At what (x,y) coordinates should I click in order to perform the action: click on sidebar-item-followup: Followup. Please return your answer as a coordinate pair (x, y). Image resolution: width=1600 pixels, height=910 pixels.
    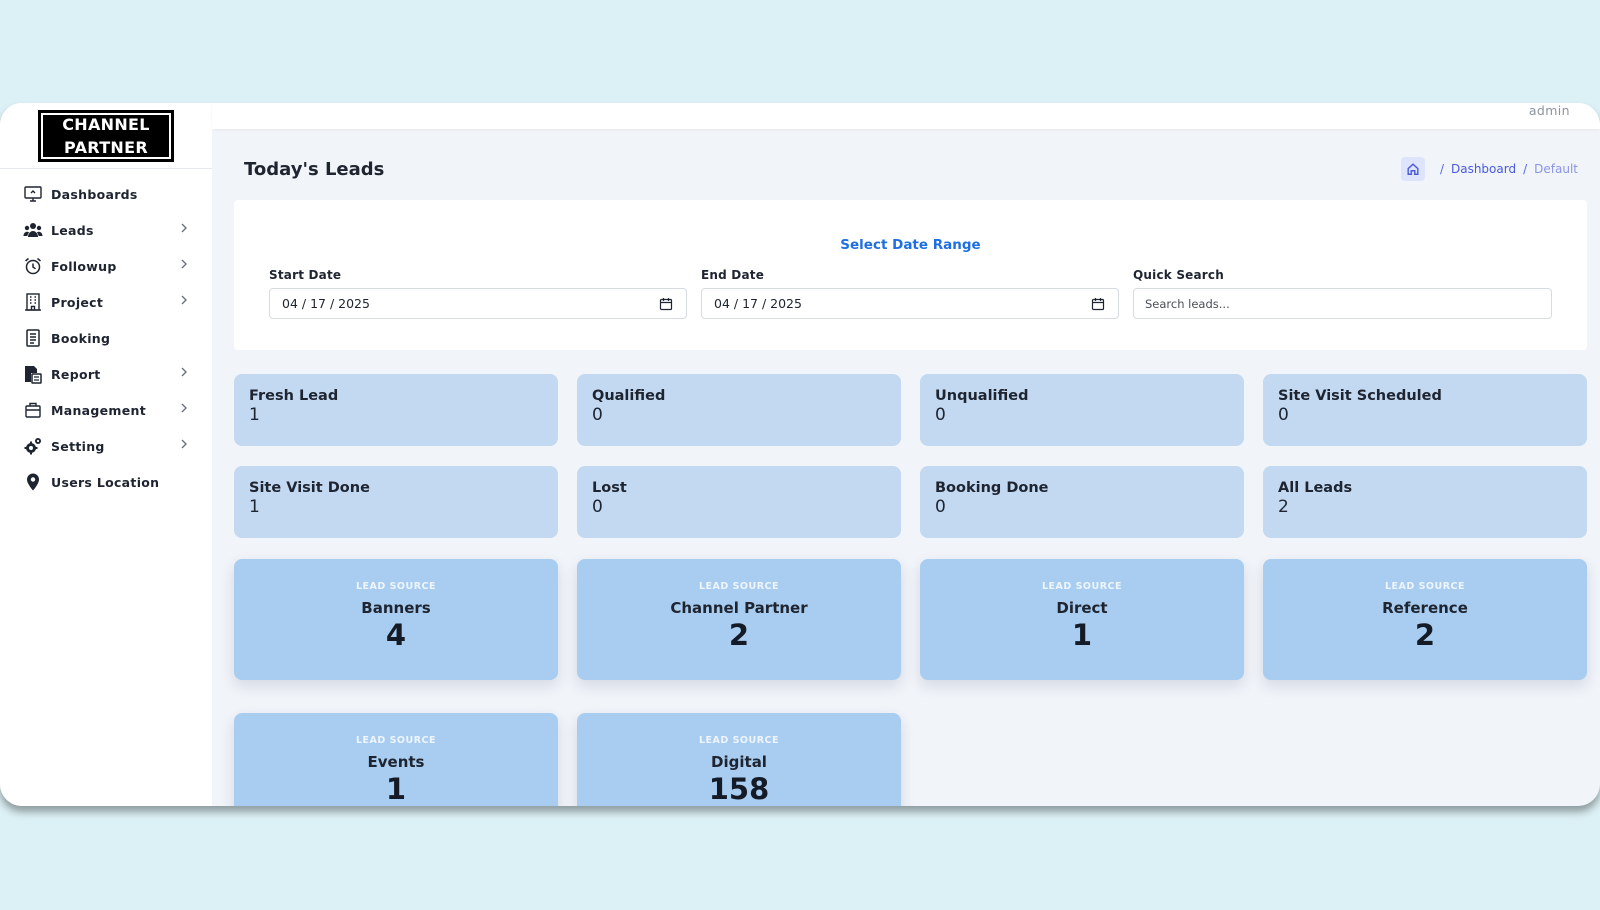
    Looking at the image, I should click on (106, 266).